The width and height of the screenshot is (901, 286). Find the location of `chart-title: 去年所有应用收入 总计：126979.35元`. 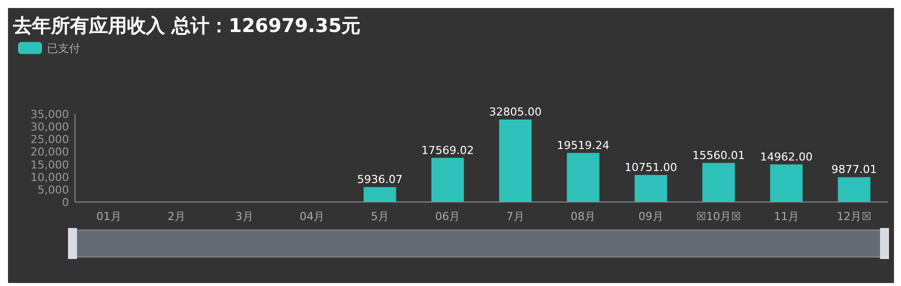

chart-title: 去年所有应用收入 总计：126979.35元 is located at coordinates (186, 26).